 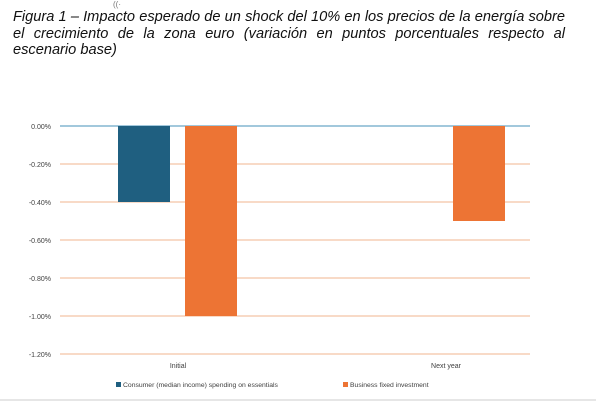 I want to click on y-tick-label: -0.40%, so click(x=40, y=203).